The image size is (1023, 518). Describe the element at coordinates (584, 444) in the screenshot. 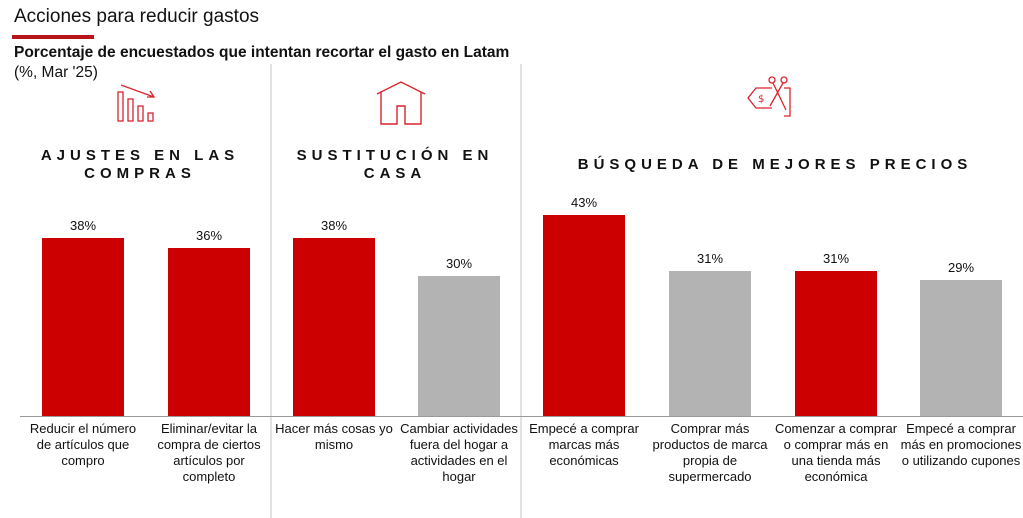

I see `category-label: Empecé a comprar marcas más económicas` at that location.